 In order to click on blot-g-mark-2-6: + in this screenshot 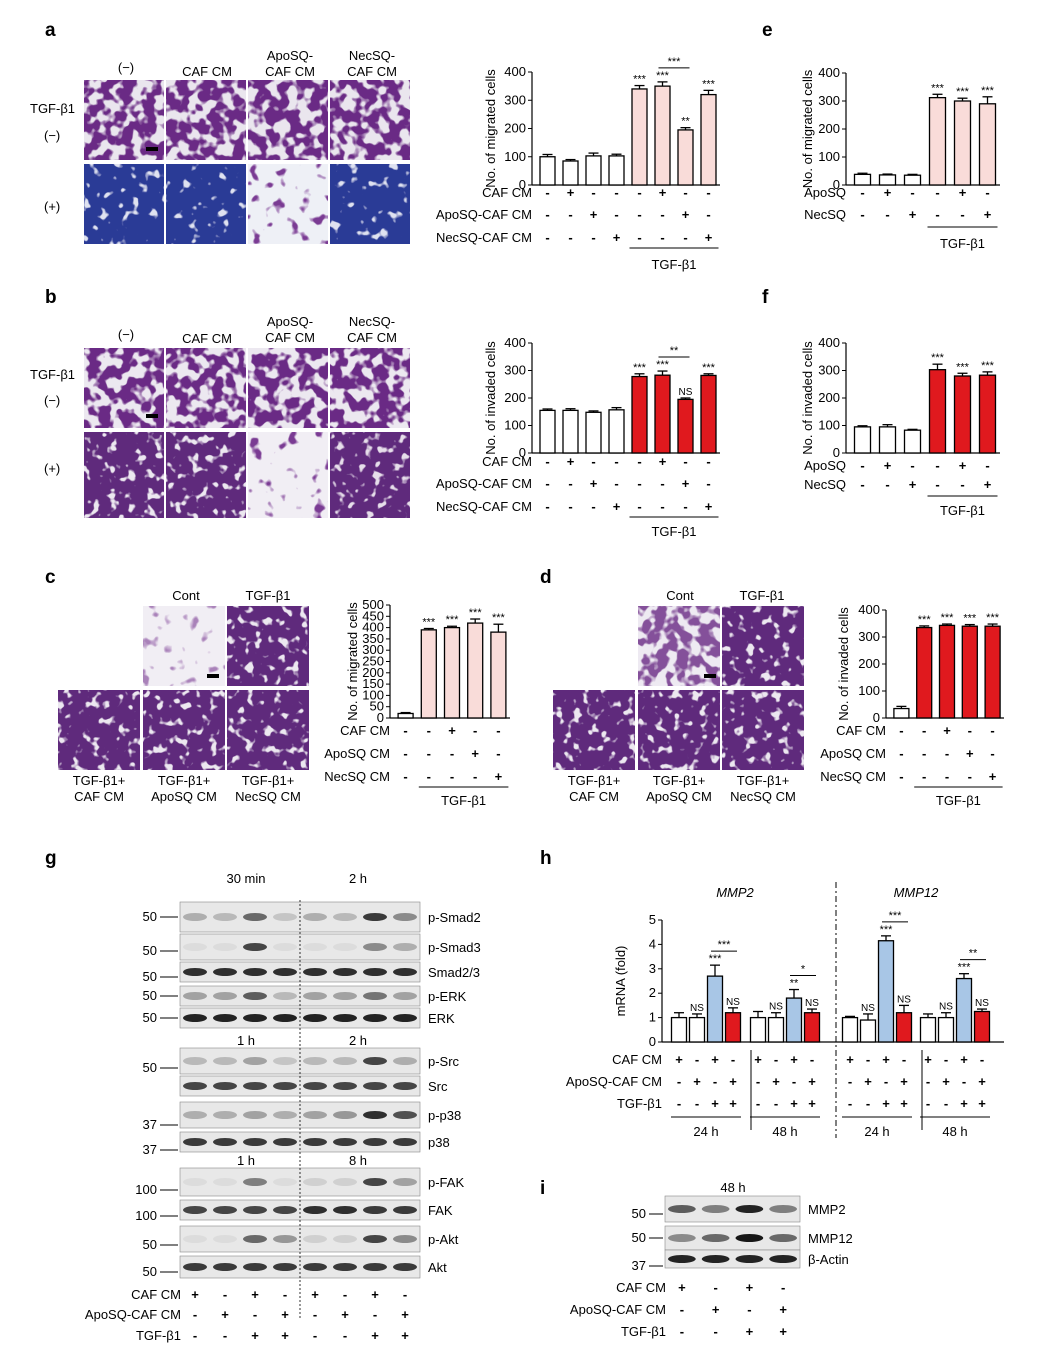, I will do `click(375, 1335)`.